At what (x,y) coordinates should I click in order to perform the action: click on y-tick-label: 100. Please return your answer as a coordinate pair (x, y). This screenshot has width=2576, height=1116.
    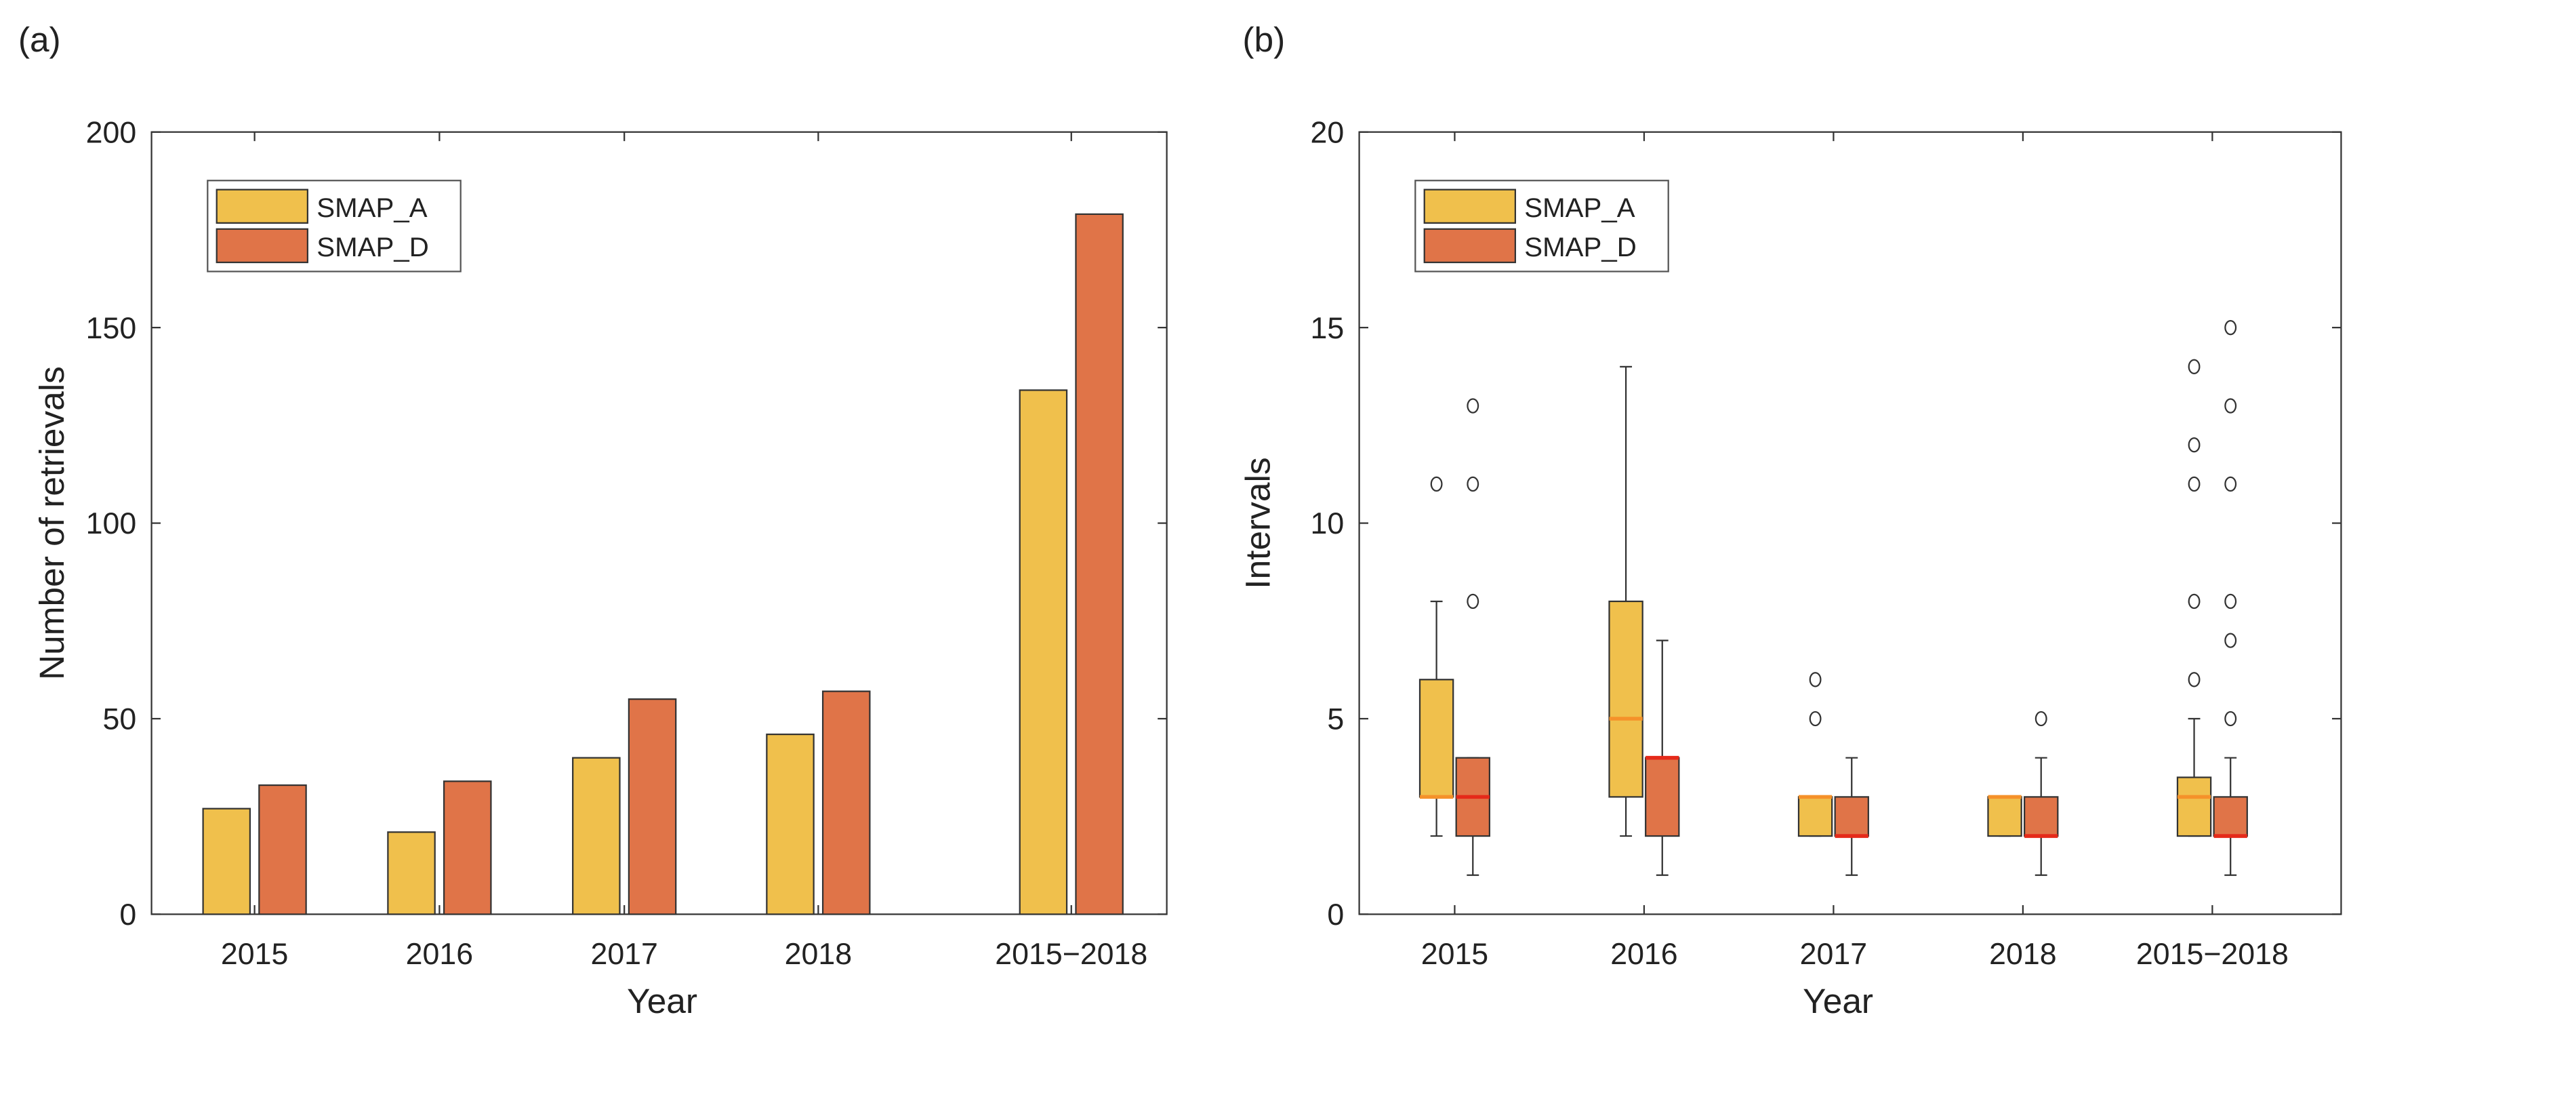
    Looking at the image, I should click on (112, 523).